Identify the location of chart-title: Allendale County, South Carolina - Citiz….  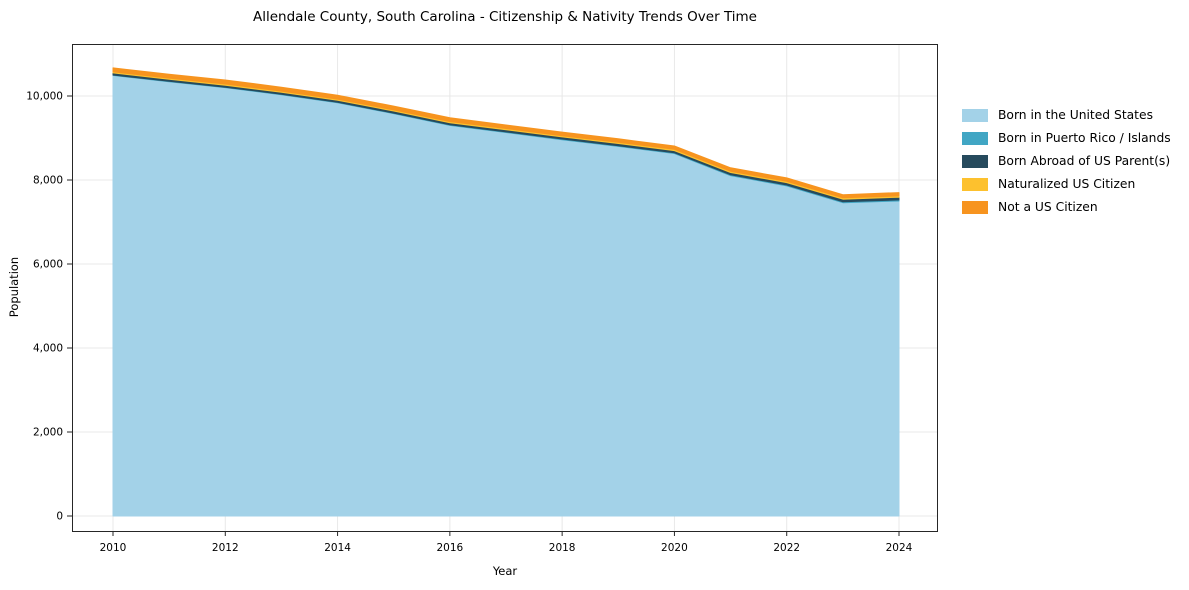
(505, 17).